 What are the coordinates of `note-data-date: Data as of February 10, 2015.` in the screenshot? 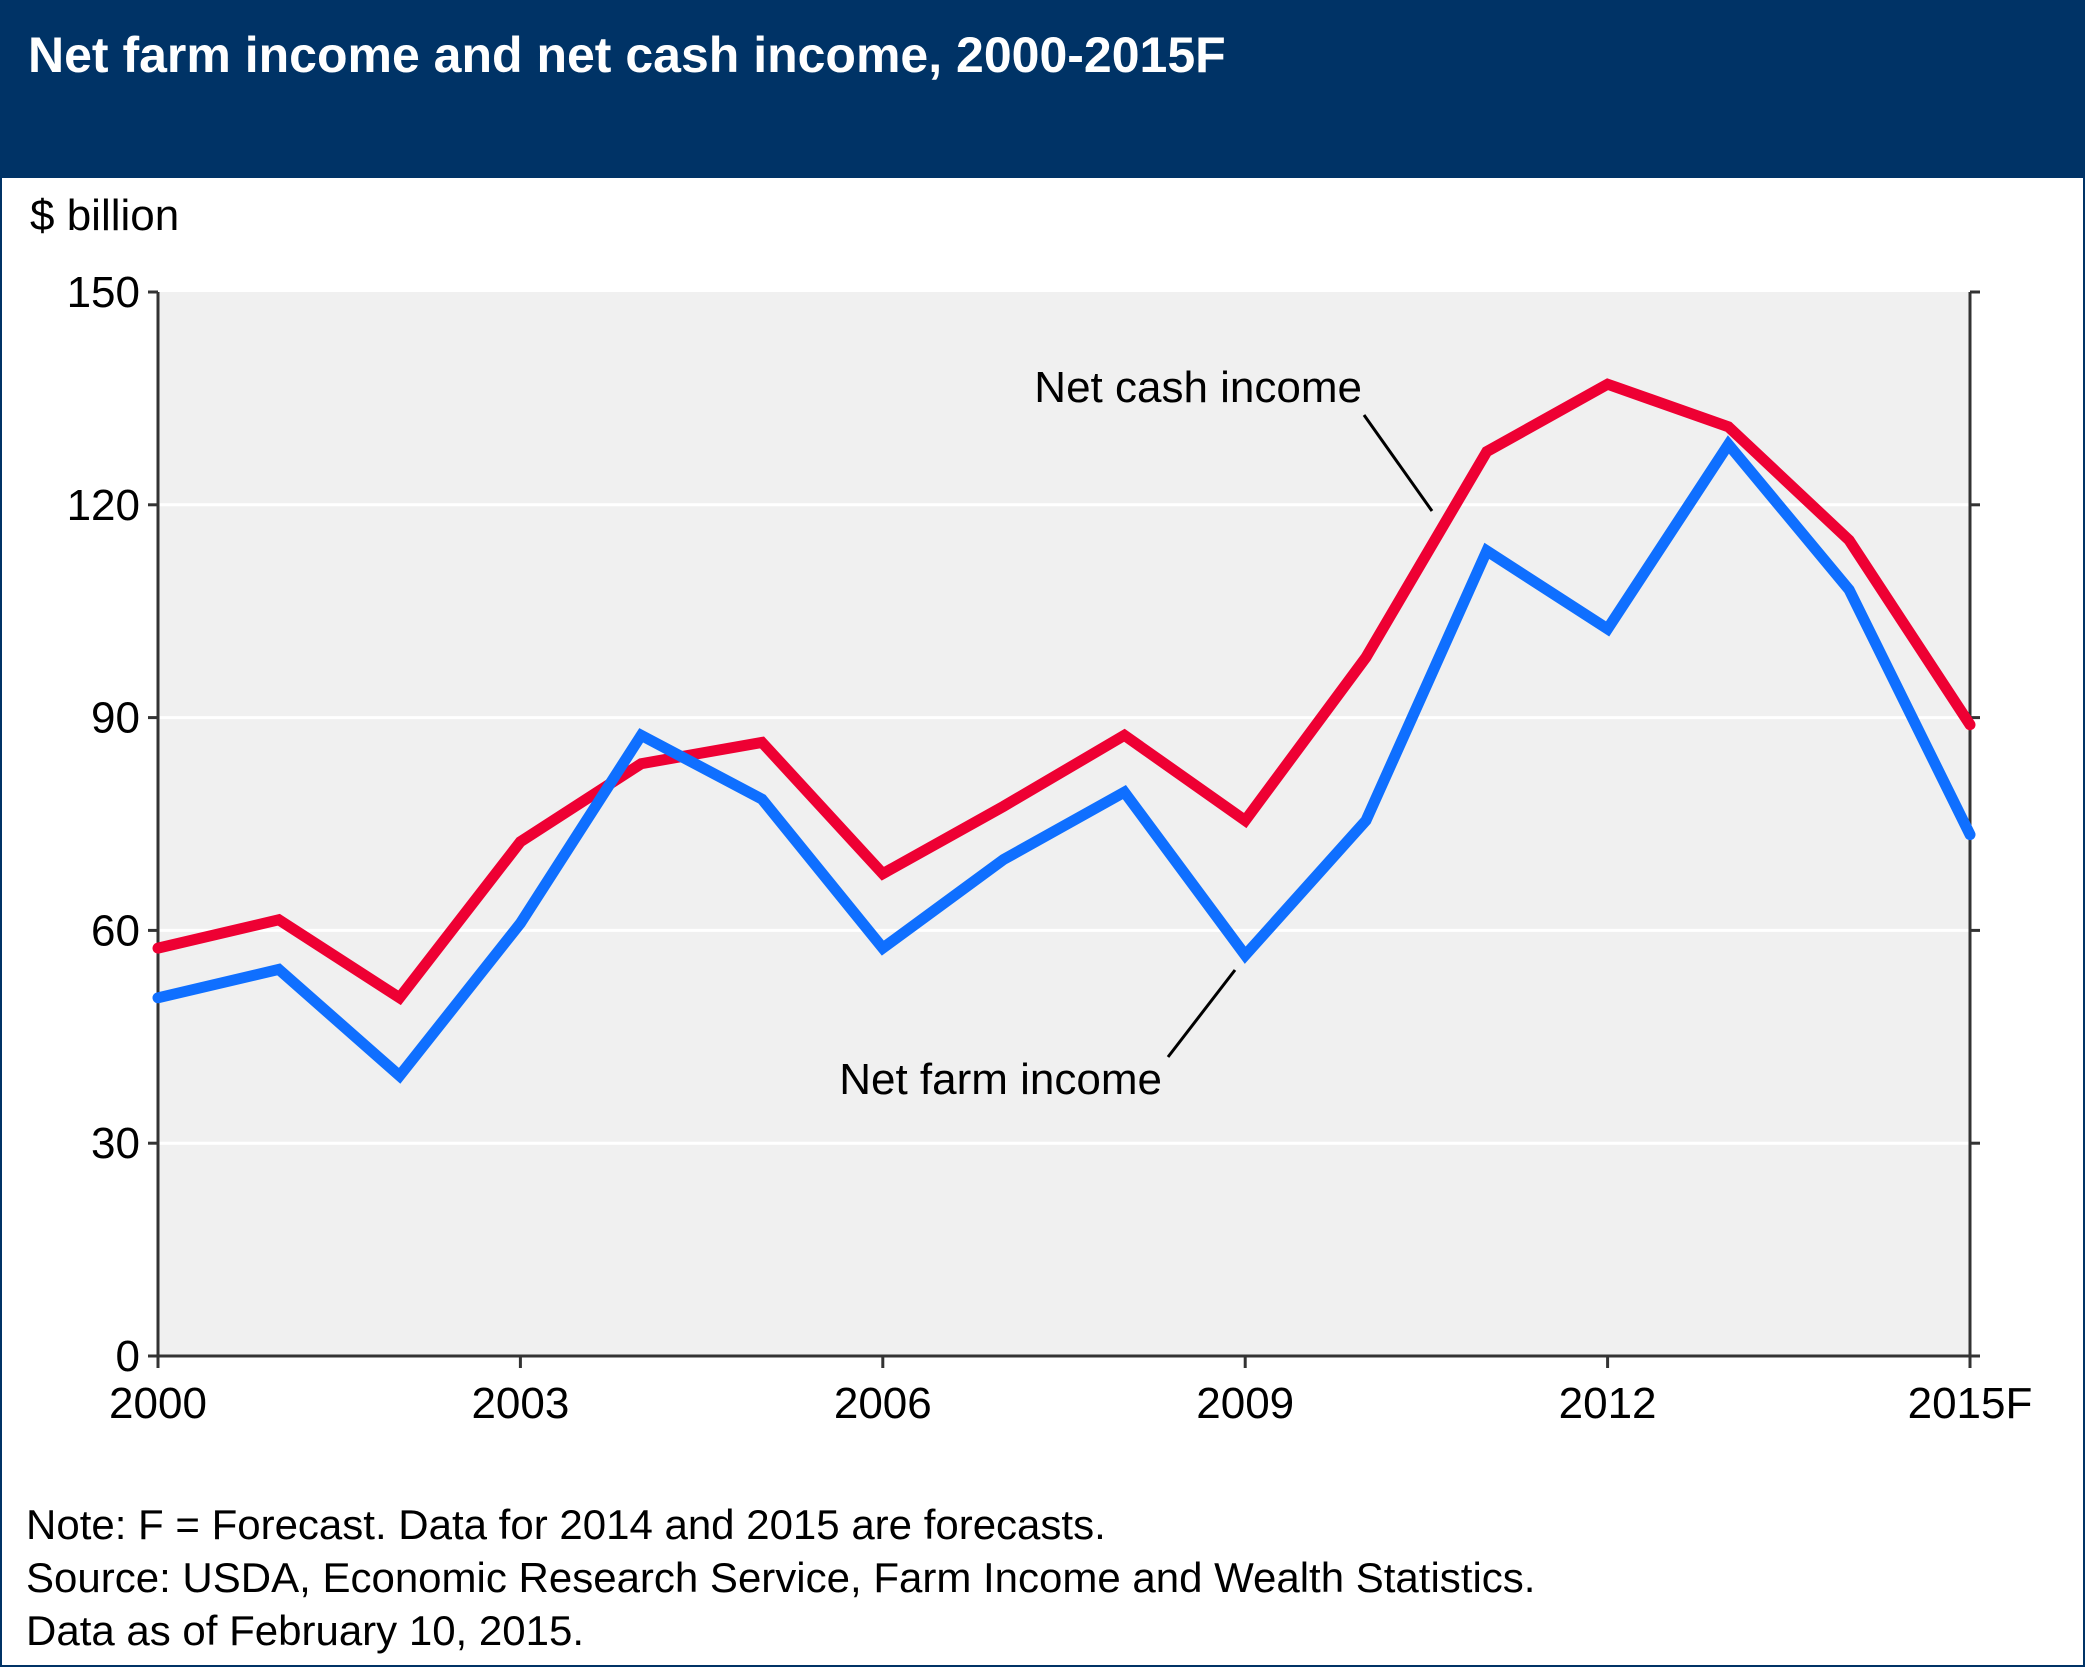 It's located at (305, 1630).